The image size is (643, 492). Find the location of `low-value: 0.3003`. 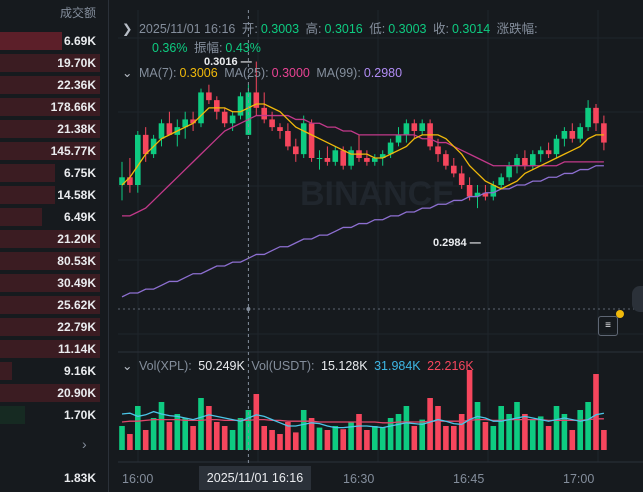

low-value: 0.3003 is located at coordinates (407, 29).